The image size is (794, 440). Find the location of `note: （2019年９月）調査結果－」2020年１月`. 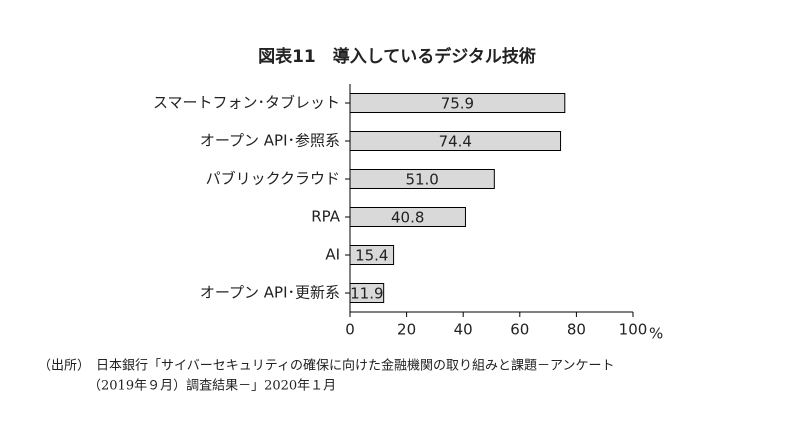

note: （2019年９月）調査結果－」2020年１月 is located at coordinates (212, 386).